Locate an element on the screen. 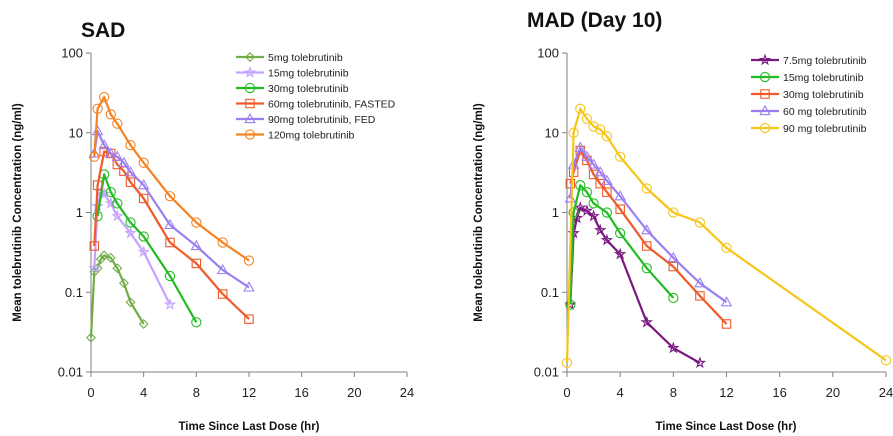 Image resolution: width=893 pixels, height=436 pixels. legend-item: 7.5mg tolebrutinib is located at coordinates (809, 60).